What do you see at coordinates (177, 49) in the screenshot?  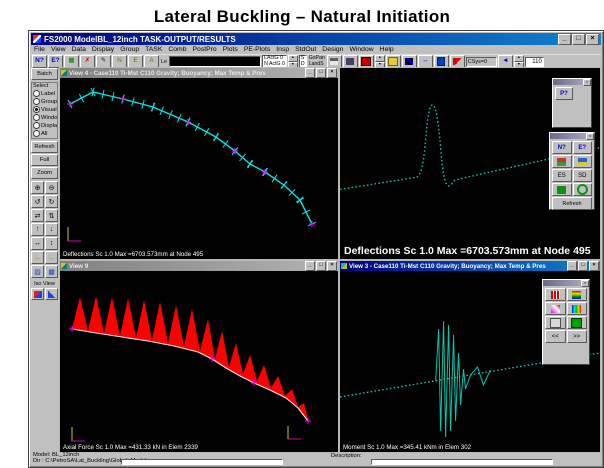 I see `menu-comb: Comb` at bounding box center [177, 49].